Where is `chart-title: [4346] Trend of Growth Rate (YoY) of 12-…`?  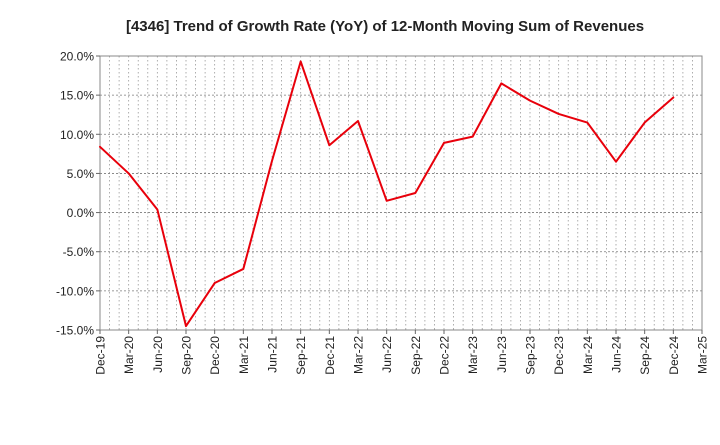 chart-title: [4346] Trend of Growth Rate (YoY) of 12-… is located at coordinates (385, 26).